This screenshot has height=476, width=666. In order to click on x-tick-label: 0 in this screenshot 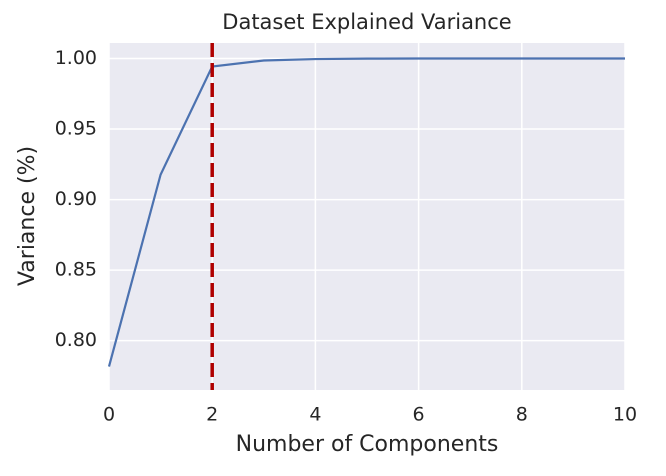, I will do `click(109, 415)`.